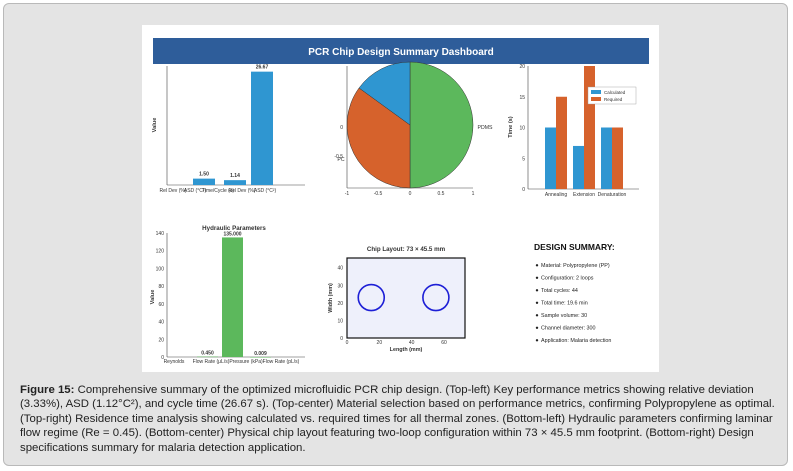 The image size is (793, 471). What do you see at coordinates (523, 159) in the screenshot?
I see `res-y-tick: 5` at bounding box center [523, 159].